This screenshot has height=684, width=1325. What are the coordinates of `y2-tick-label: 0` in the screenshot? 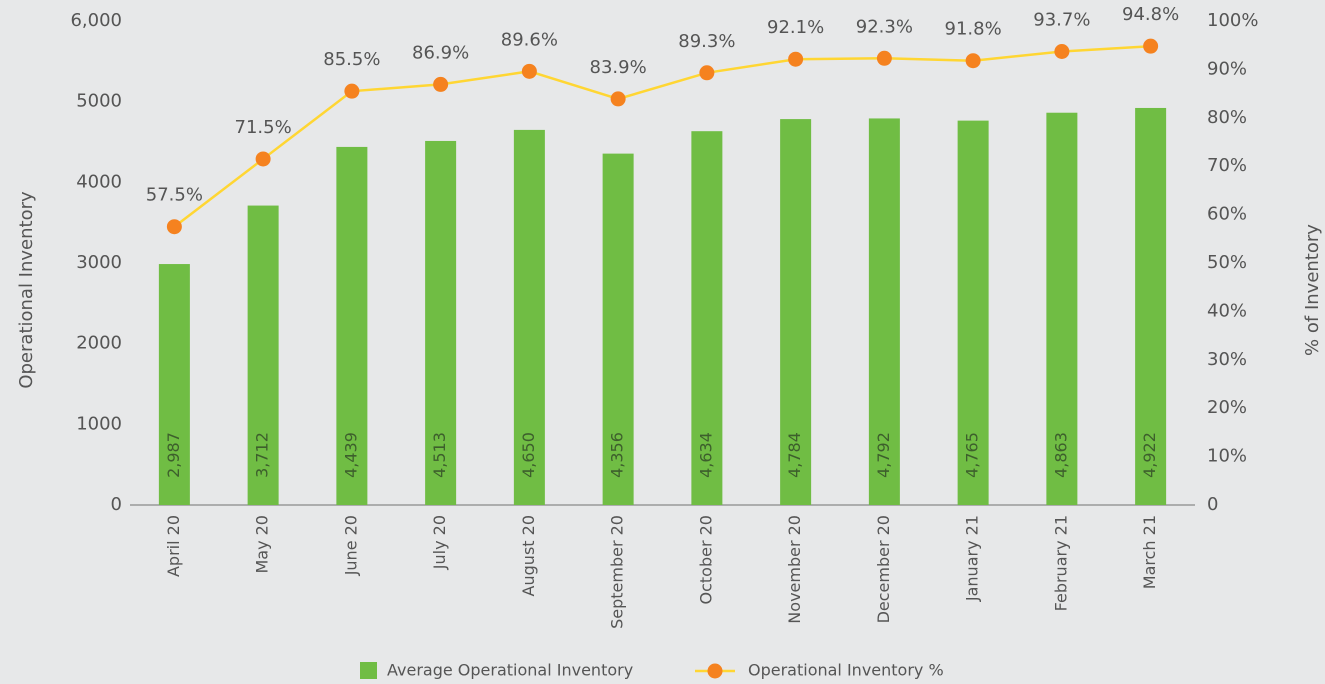 It's located at (1212, 504).